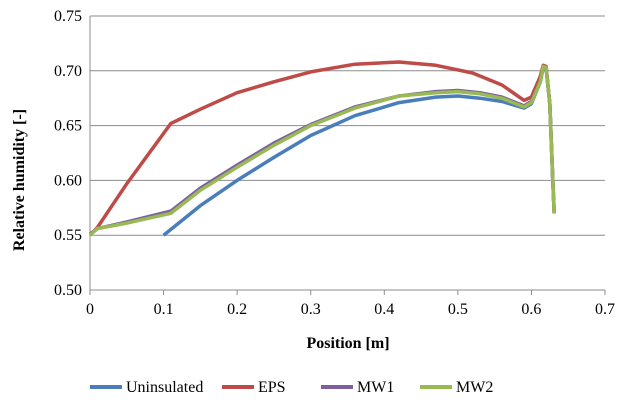 This screenshot has height=406, width=619. Describe the element at coordinates (68, 71) in the screenshot. I see `y-tick-label: 0.70` at that location.